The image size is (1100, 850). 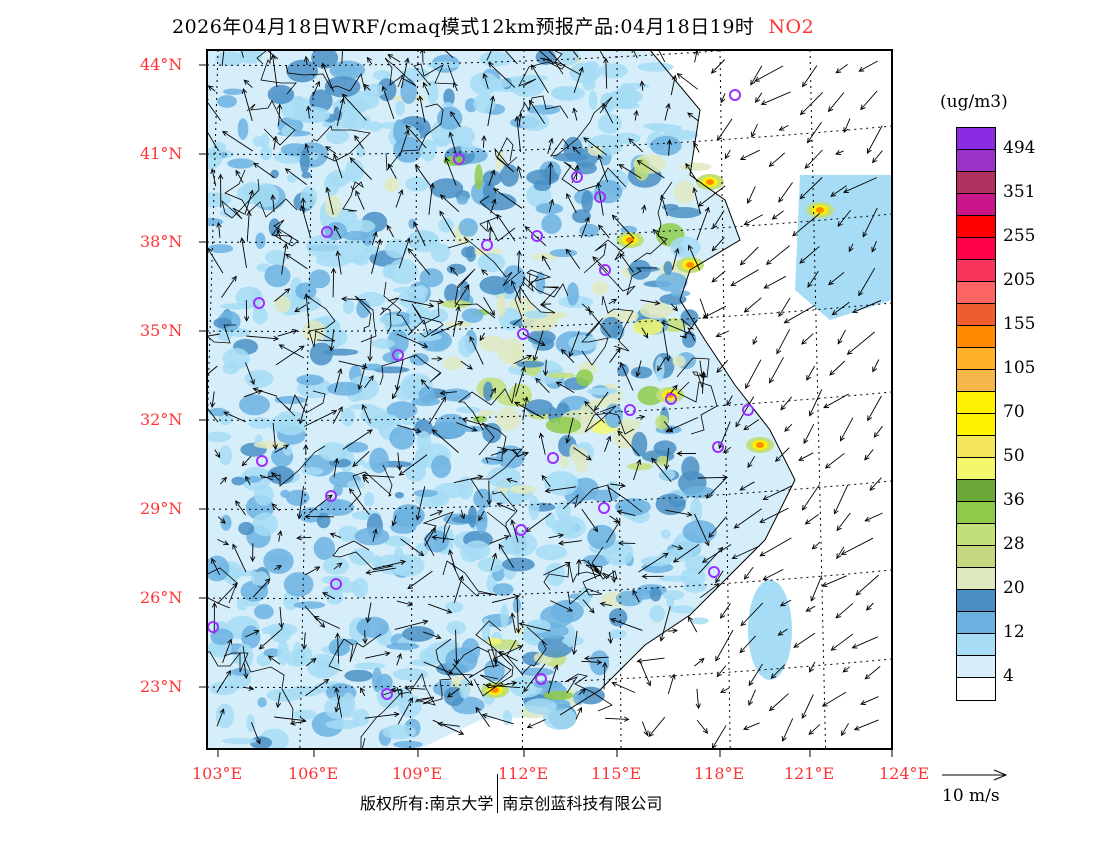 What do you see at coordinates (976, 403) in the screenshot?
I see `colorbar-swatch` at bounding box center [976, 403].